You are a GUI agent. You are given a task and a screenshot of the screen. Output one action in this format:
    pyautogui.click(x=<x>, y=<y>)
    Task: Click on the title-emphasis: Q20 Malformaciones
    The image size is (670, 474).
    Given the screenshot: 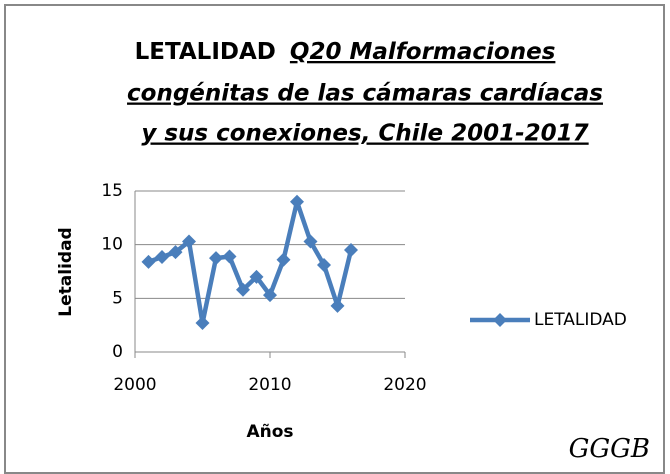 What is the action you would take?
    pyautogui.click(x=422, y=52)
    